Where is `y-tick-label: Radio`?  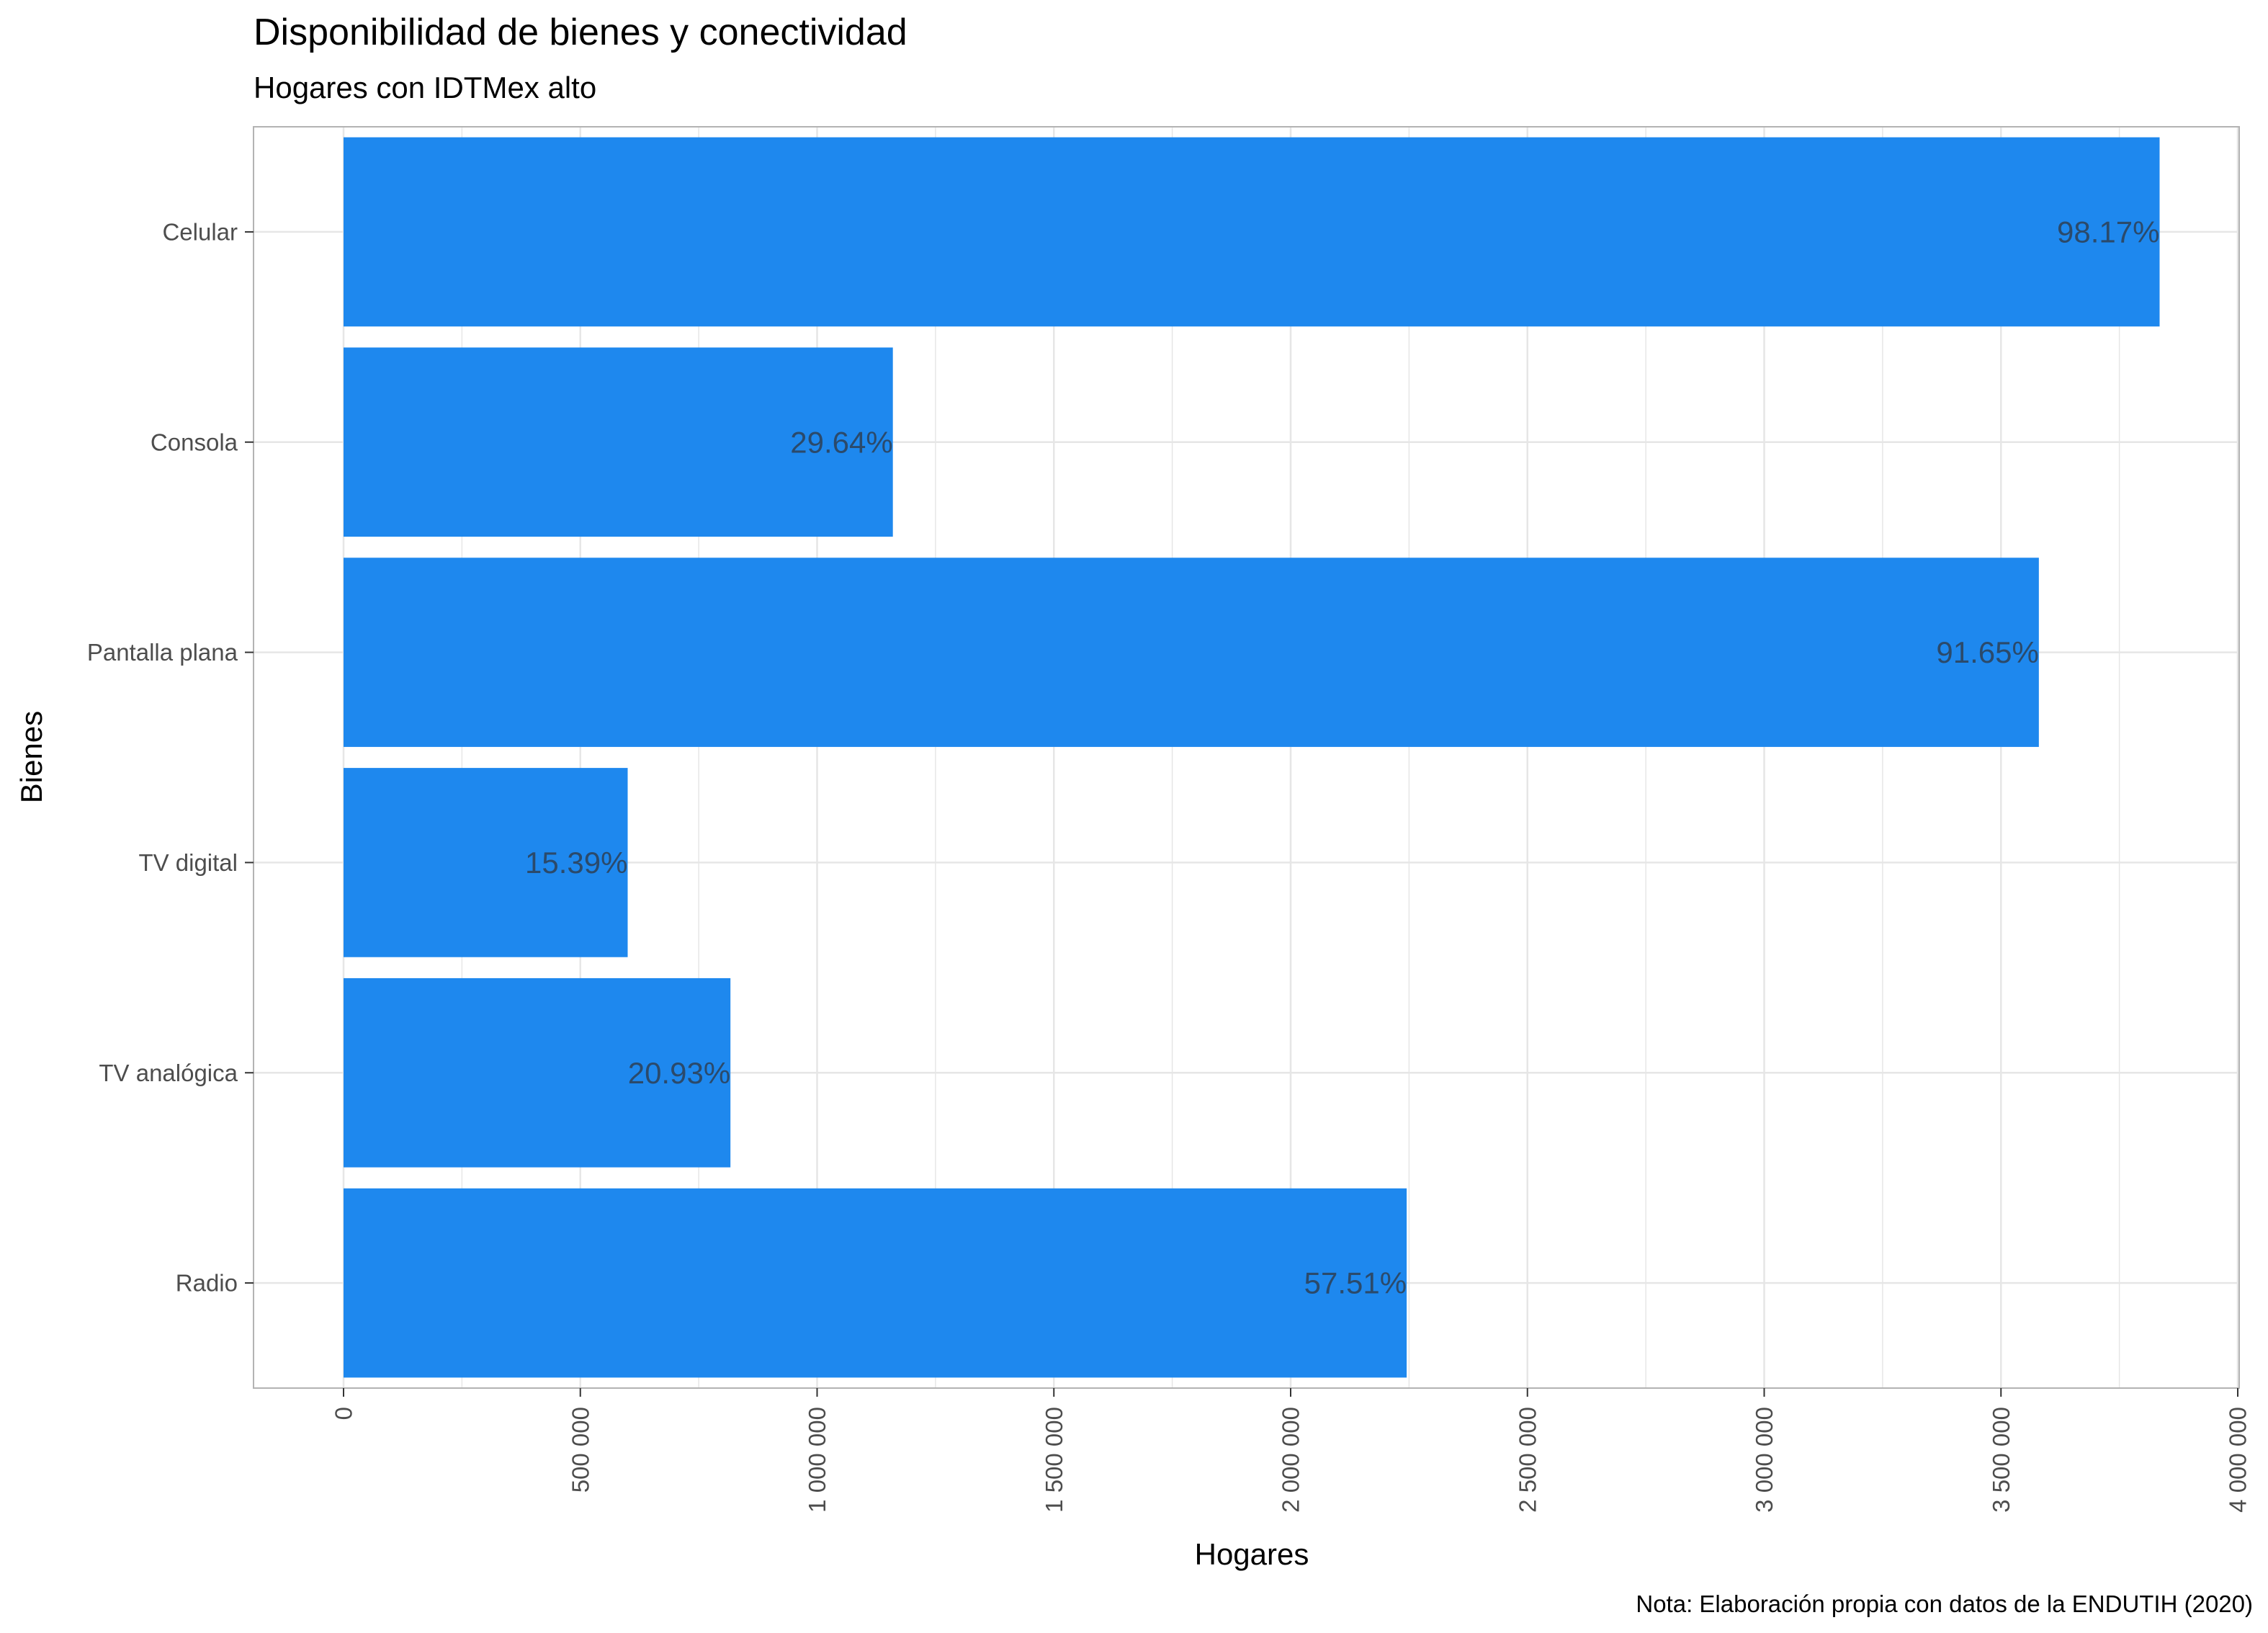 y-tick-label: Radio is located at coordinates (207, 1283).